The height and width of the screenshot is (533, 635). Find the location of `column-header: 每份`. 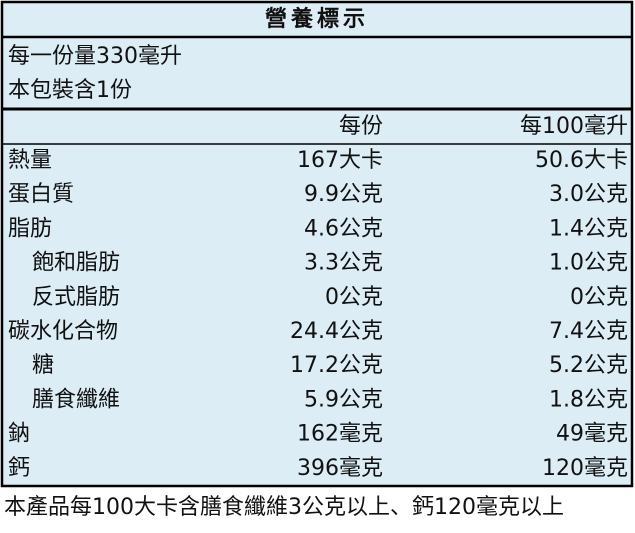

column-header: 每份 is located at coordinates (361, 126).